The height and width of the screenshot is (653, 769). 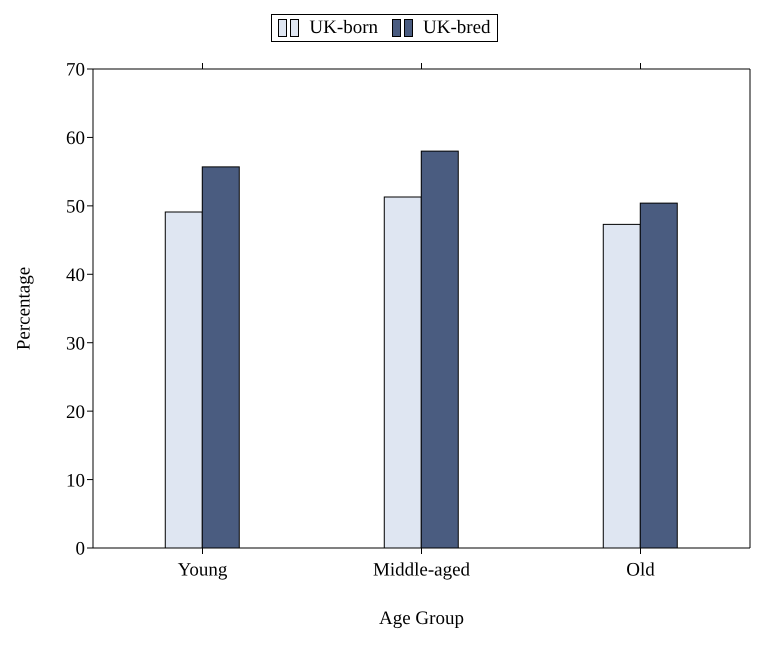 I want to click on y-tick-label: 0, so click(x=80, y=549).